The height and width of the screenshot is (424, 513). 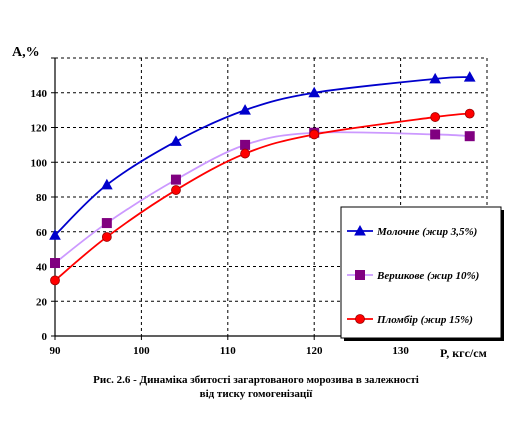 I want to click on legend-item-milk: Молочне (жир 3,5%), so click(x=412, y=231).